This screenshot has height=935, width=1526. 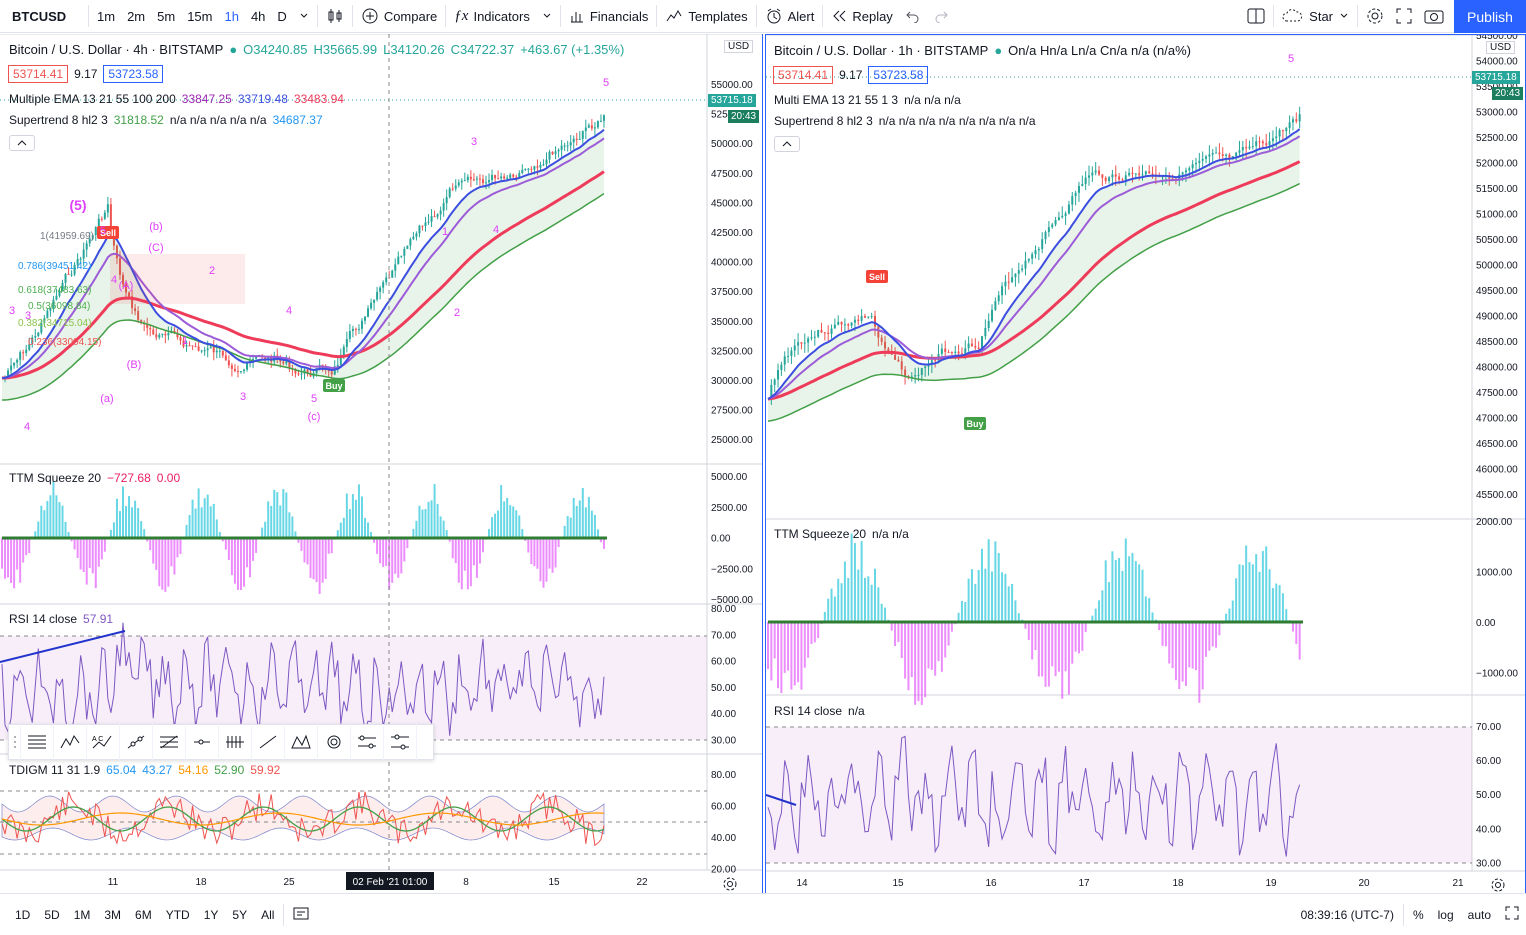 What do you see at coordinates (169, 742) in the screenshot?
I see `fib-retracement-tool-icon` at bounding box center [169, 742].